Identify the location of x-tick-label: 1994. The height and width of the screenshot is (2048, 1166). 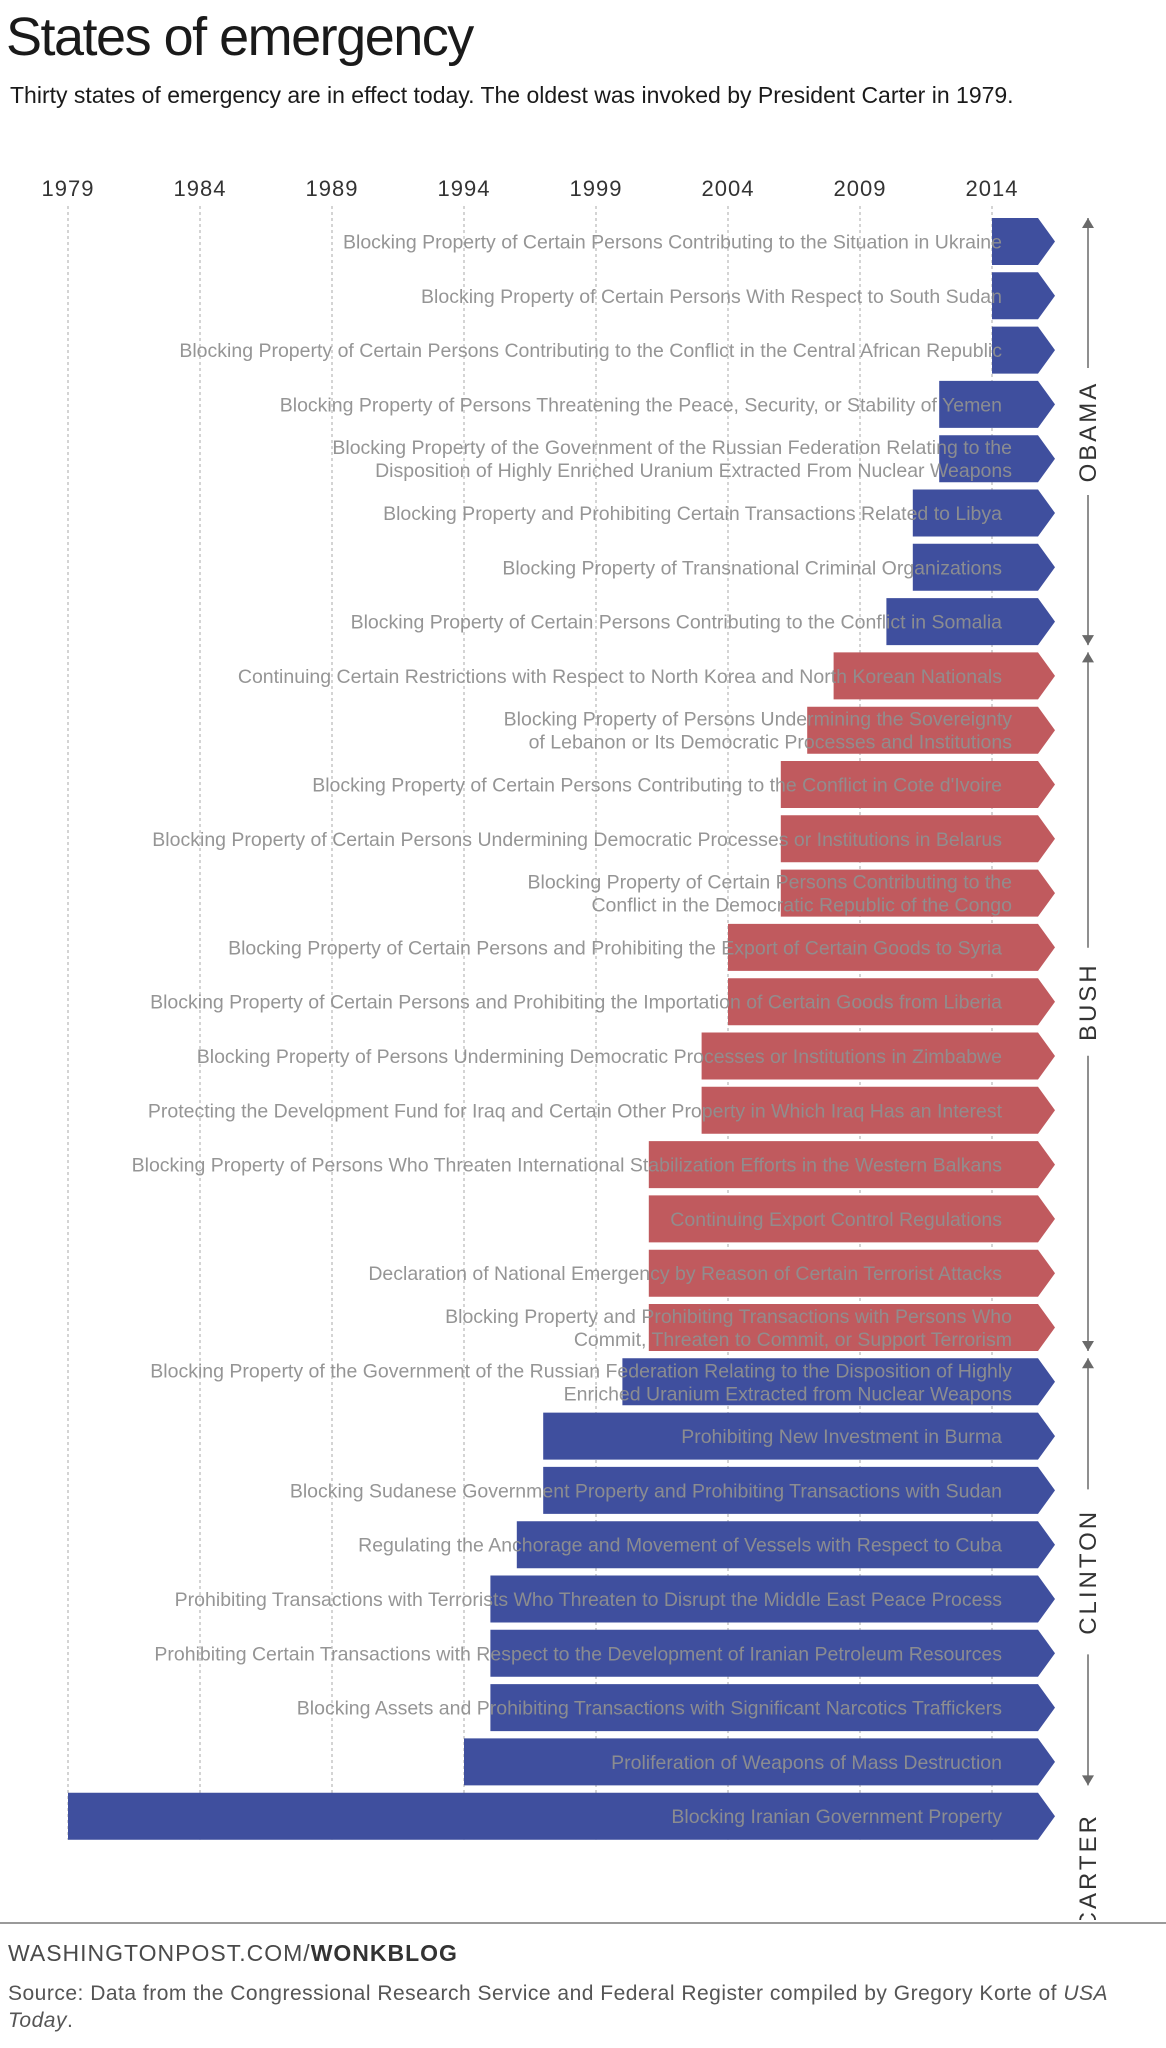
(464, 188).